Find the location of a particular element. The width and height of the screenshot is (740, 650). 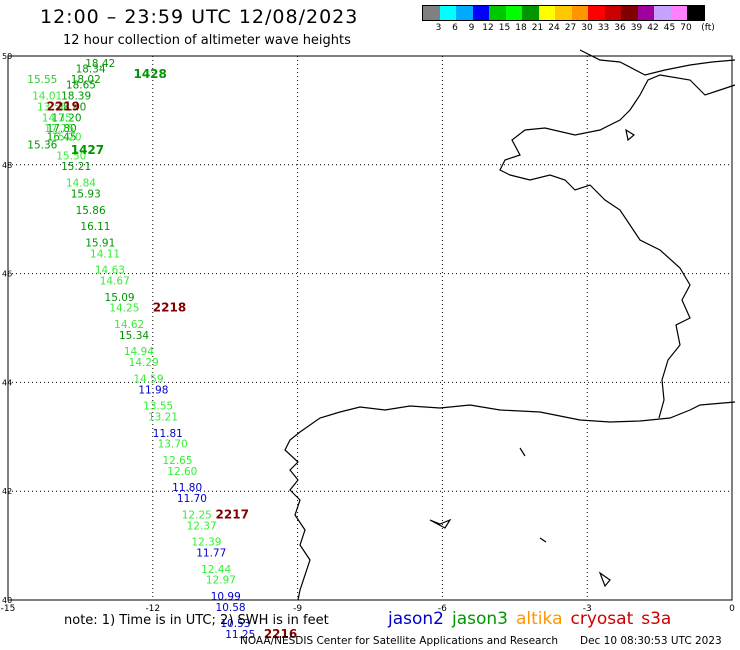

wave-height-value: 12.65 is located at coordinates (177, 461).